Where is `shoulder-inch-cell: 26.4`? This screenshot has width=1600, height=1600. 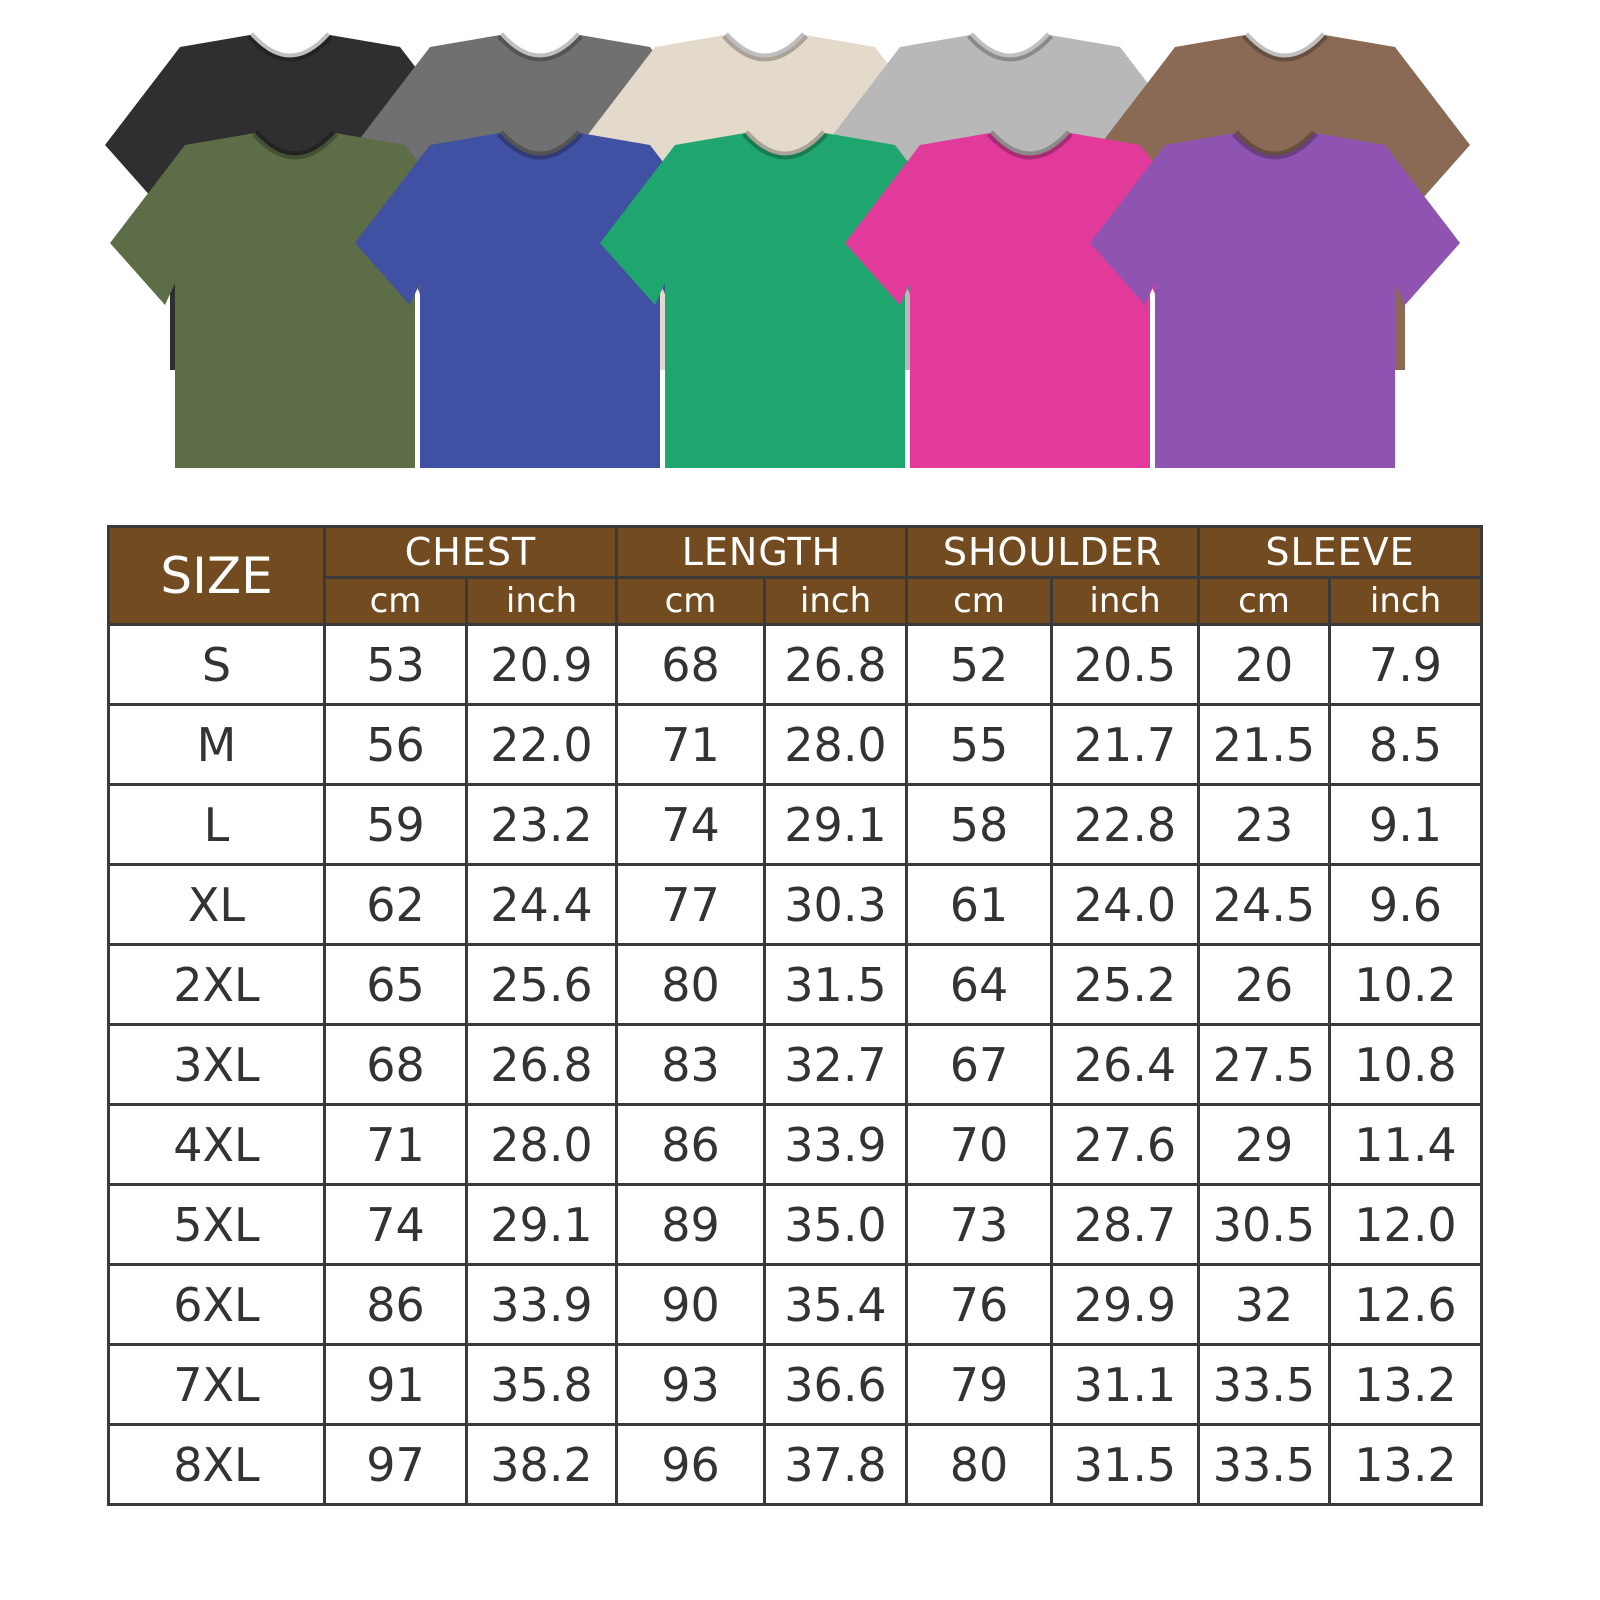 shoulder-inch-cell: 26.4 is located at coordinates (1125, 1064).